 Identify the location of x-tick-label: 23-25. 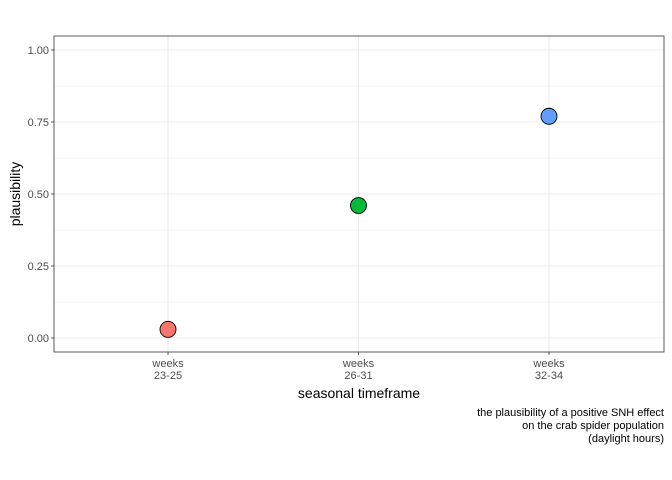
(168, 376).